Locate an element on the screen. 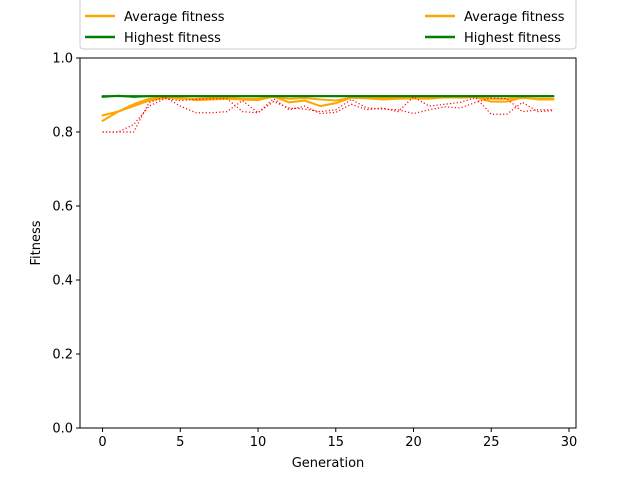 The image size is (640, 480). x-tick-label: 5 is located at coordinates (180, 442).